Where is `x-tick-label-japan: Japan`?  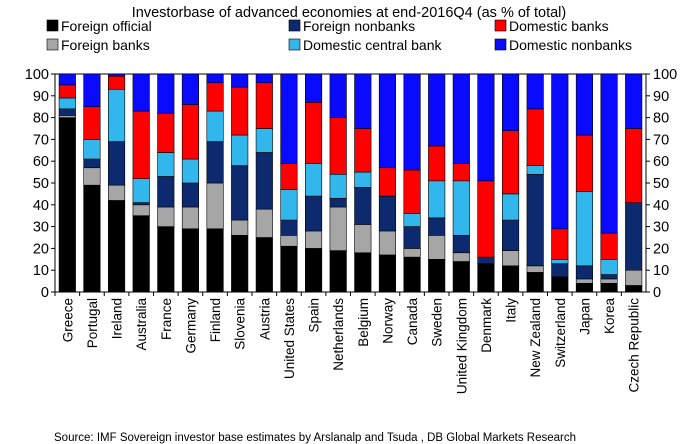 x-tick-label-japan: Japan is located at coordinates (584, 316).